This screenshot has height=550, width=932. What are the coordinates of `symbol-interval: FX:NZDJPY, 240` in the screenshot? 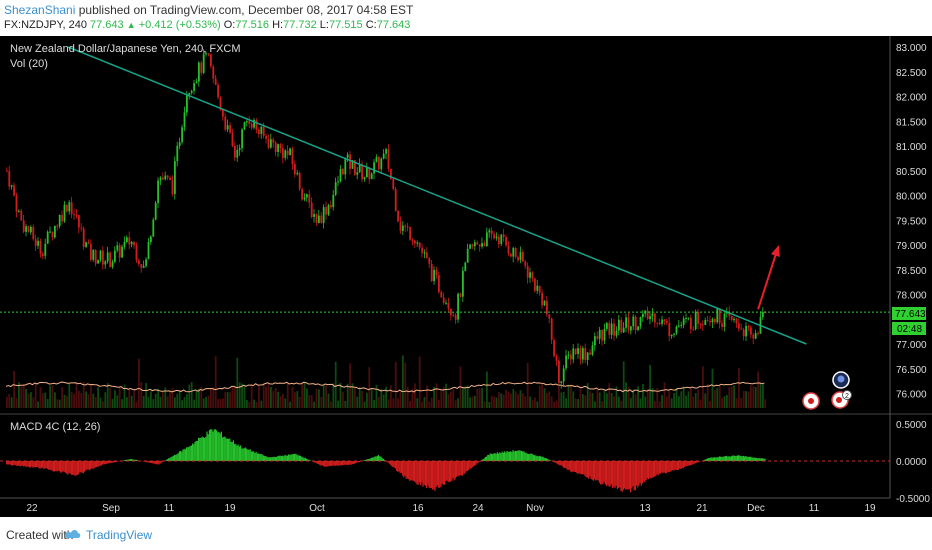 It's located at (45, 25).